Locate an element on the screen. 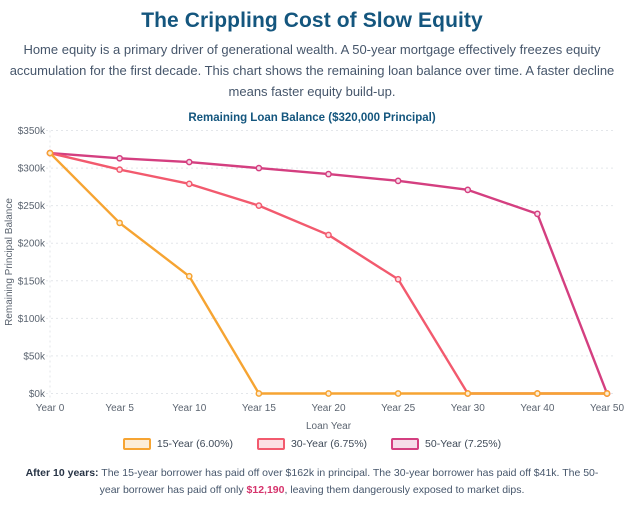 The height and width of the screenshot is (521, 624). y-tick-label: $250k is located at coordinates (32, 207).